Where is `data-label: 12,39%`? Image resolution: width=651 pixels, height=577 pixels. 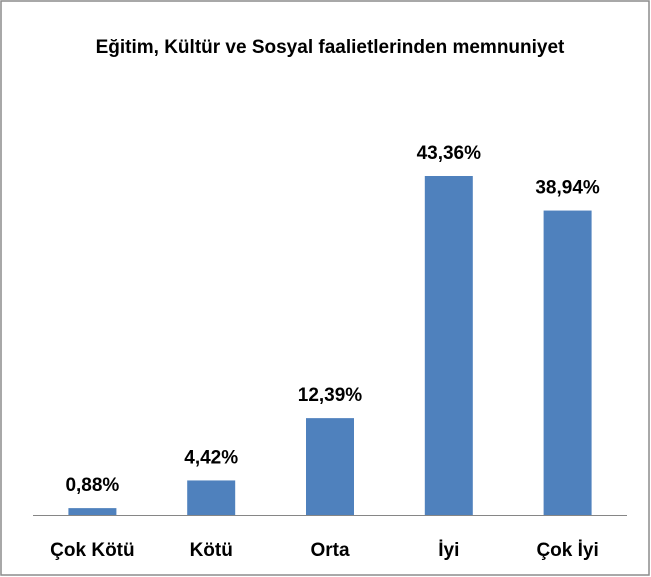 data-label: 12,39% is located at coordinates (330, 395).